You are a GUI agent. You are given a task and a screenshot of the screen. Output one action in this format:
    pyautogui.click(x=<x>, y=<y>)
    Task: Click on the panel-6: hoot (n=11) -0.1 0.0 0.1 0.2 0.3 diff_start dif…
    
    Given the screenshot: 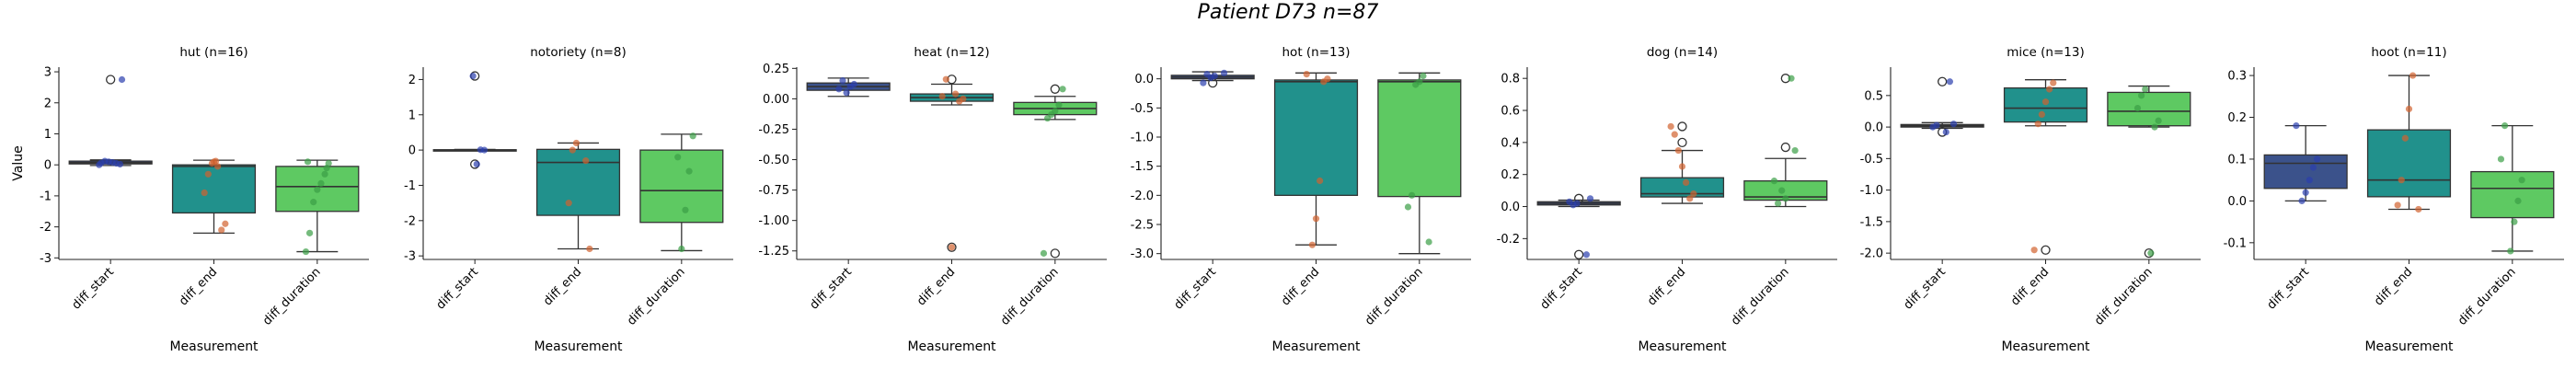 What is the action you would take?
    pyautogui.click(x=2394, y=199)
    